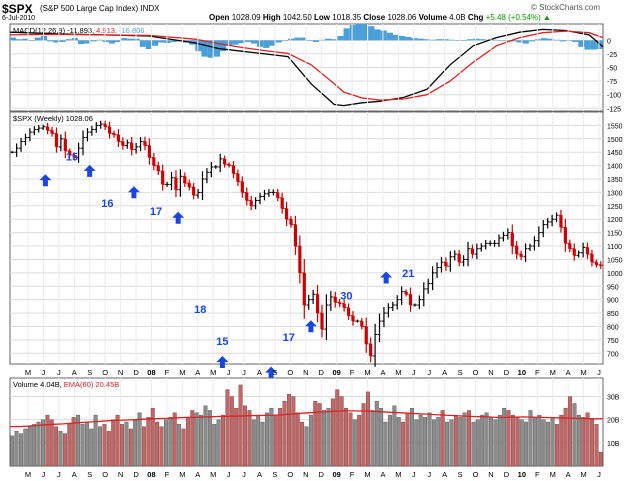  What do you see at coordinates (290, 474) in the screenshot?
I see `x-tick-label: O` at bounding box center [290, 474].